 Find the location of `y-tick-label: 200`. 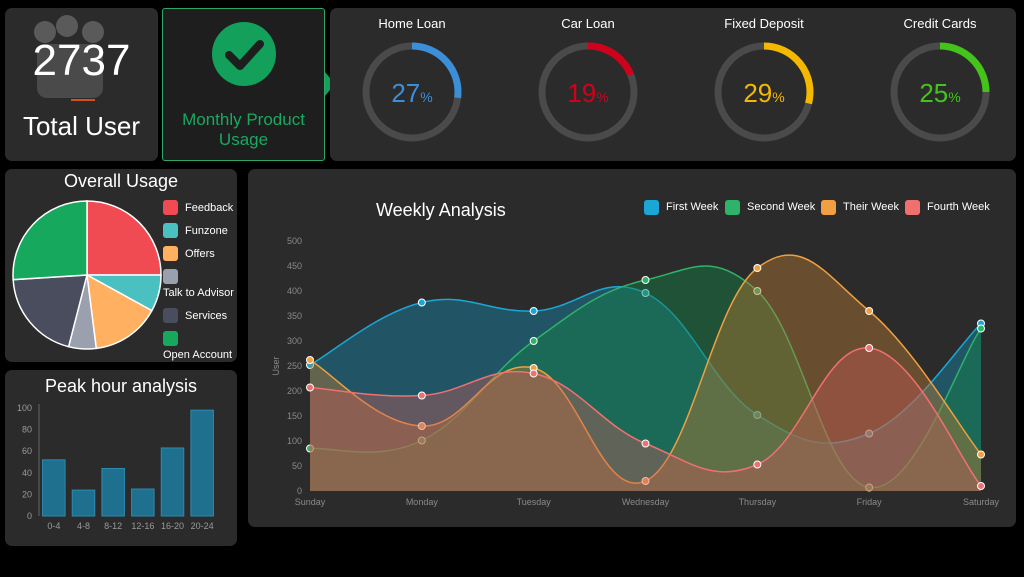

y-tick-label: 200 is located at coordinates (294, 391).